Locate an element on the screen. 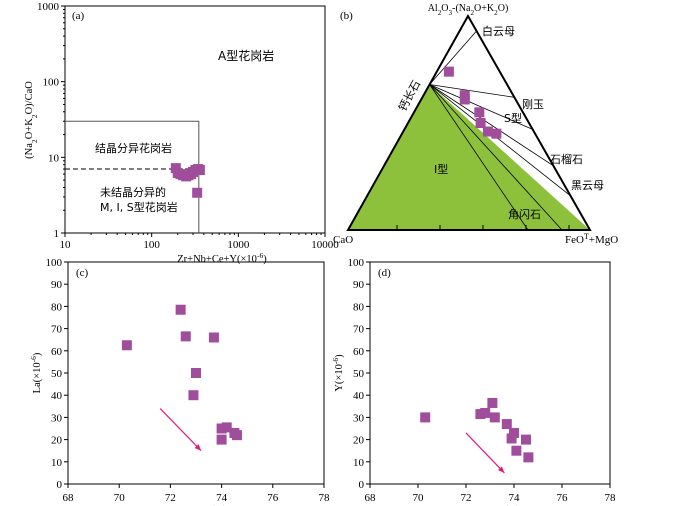  apex-al2o3-label-part: Al is located at coordinates (433, 8).